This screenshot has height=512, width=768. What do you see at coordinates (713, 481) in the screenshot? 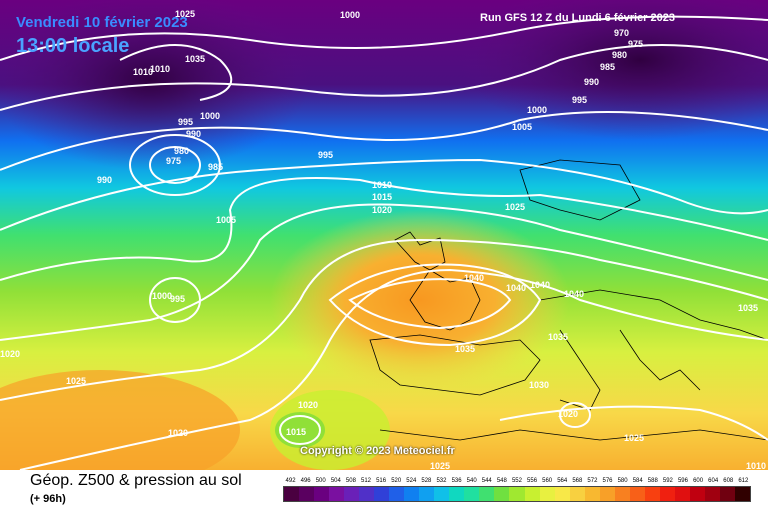
I see `legend-label: 604` at bounding box center [713, 481].